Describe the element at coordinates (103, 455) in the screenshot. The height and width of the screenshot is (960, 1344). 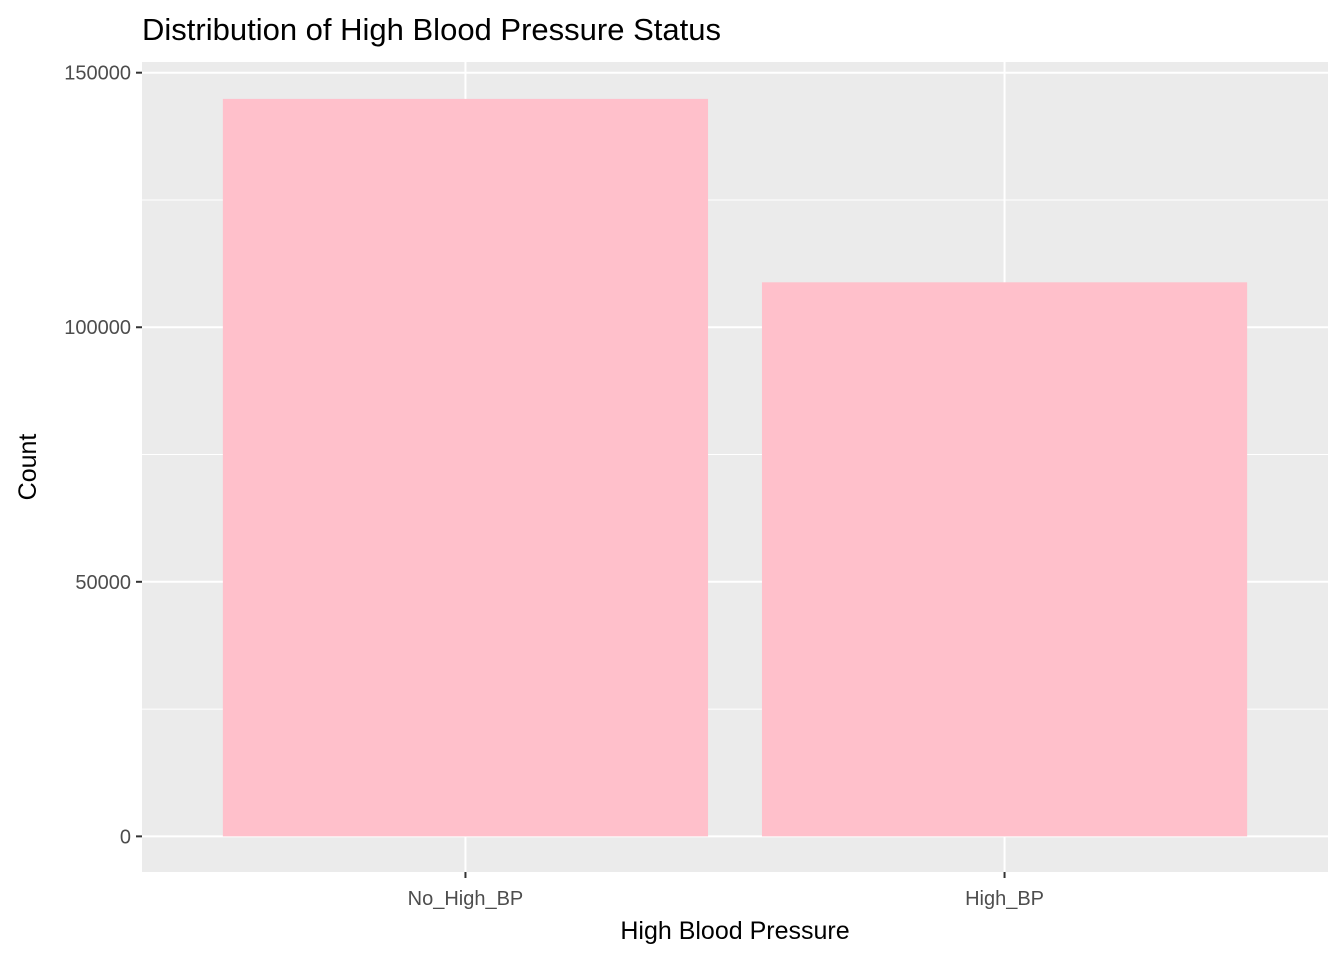
I see `y-axis: 0 50000 100000 150000` at that location.